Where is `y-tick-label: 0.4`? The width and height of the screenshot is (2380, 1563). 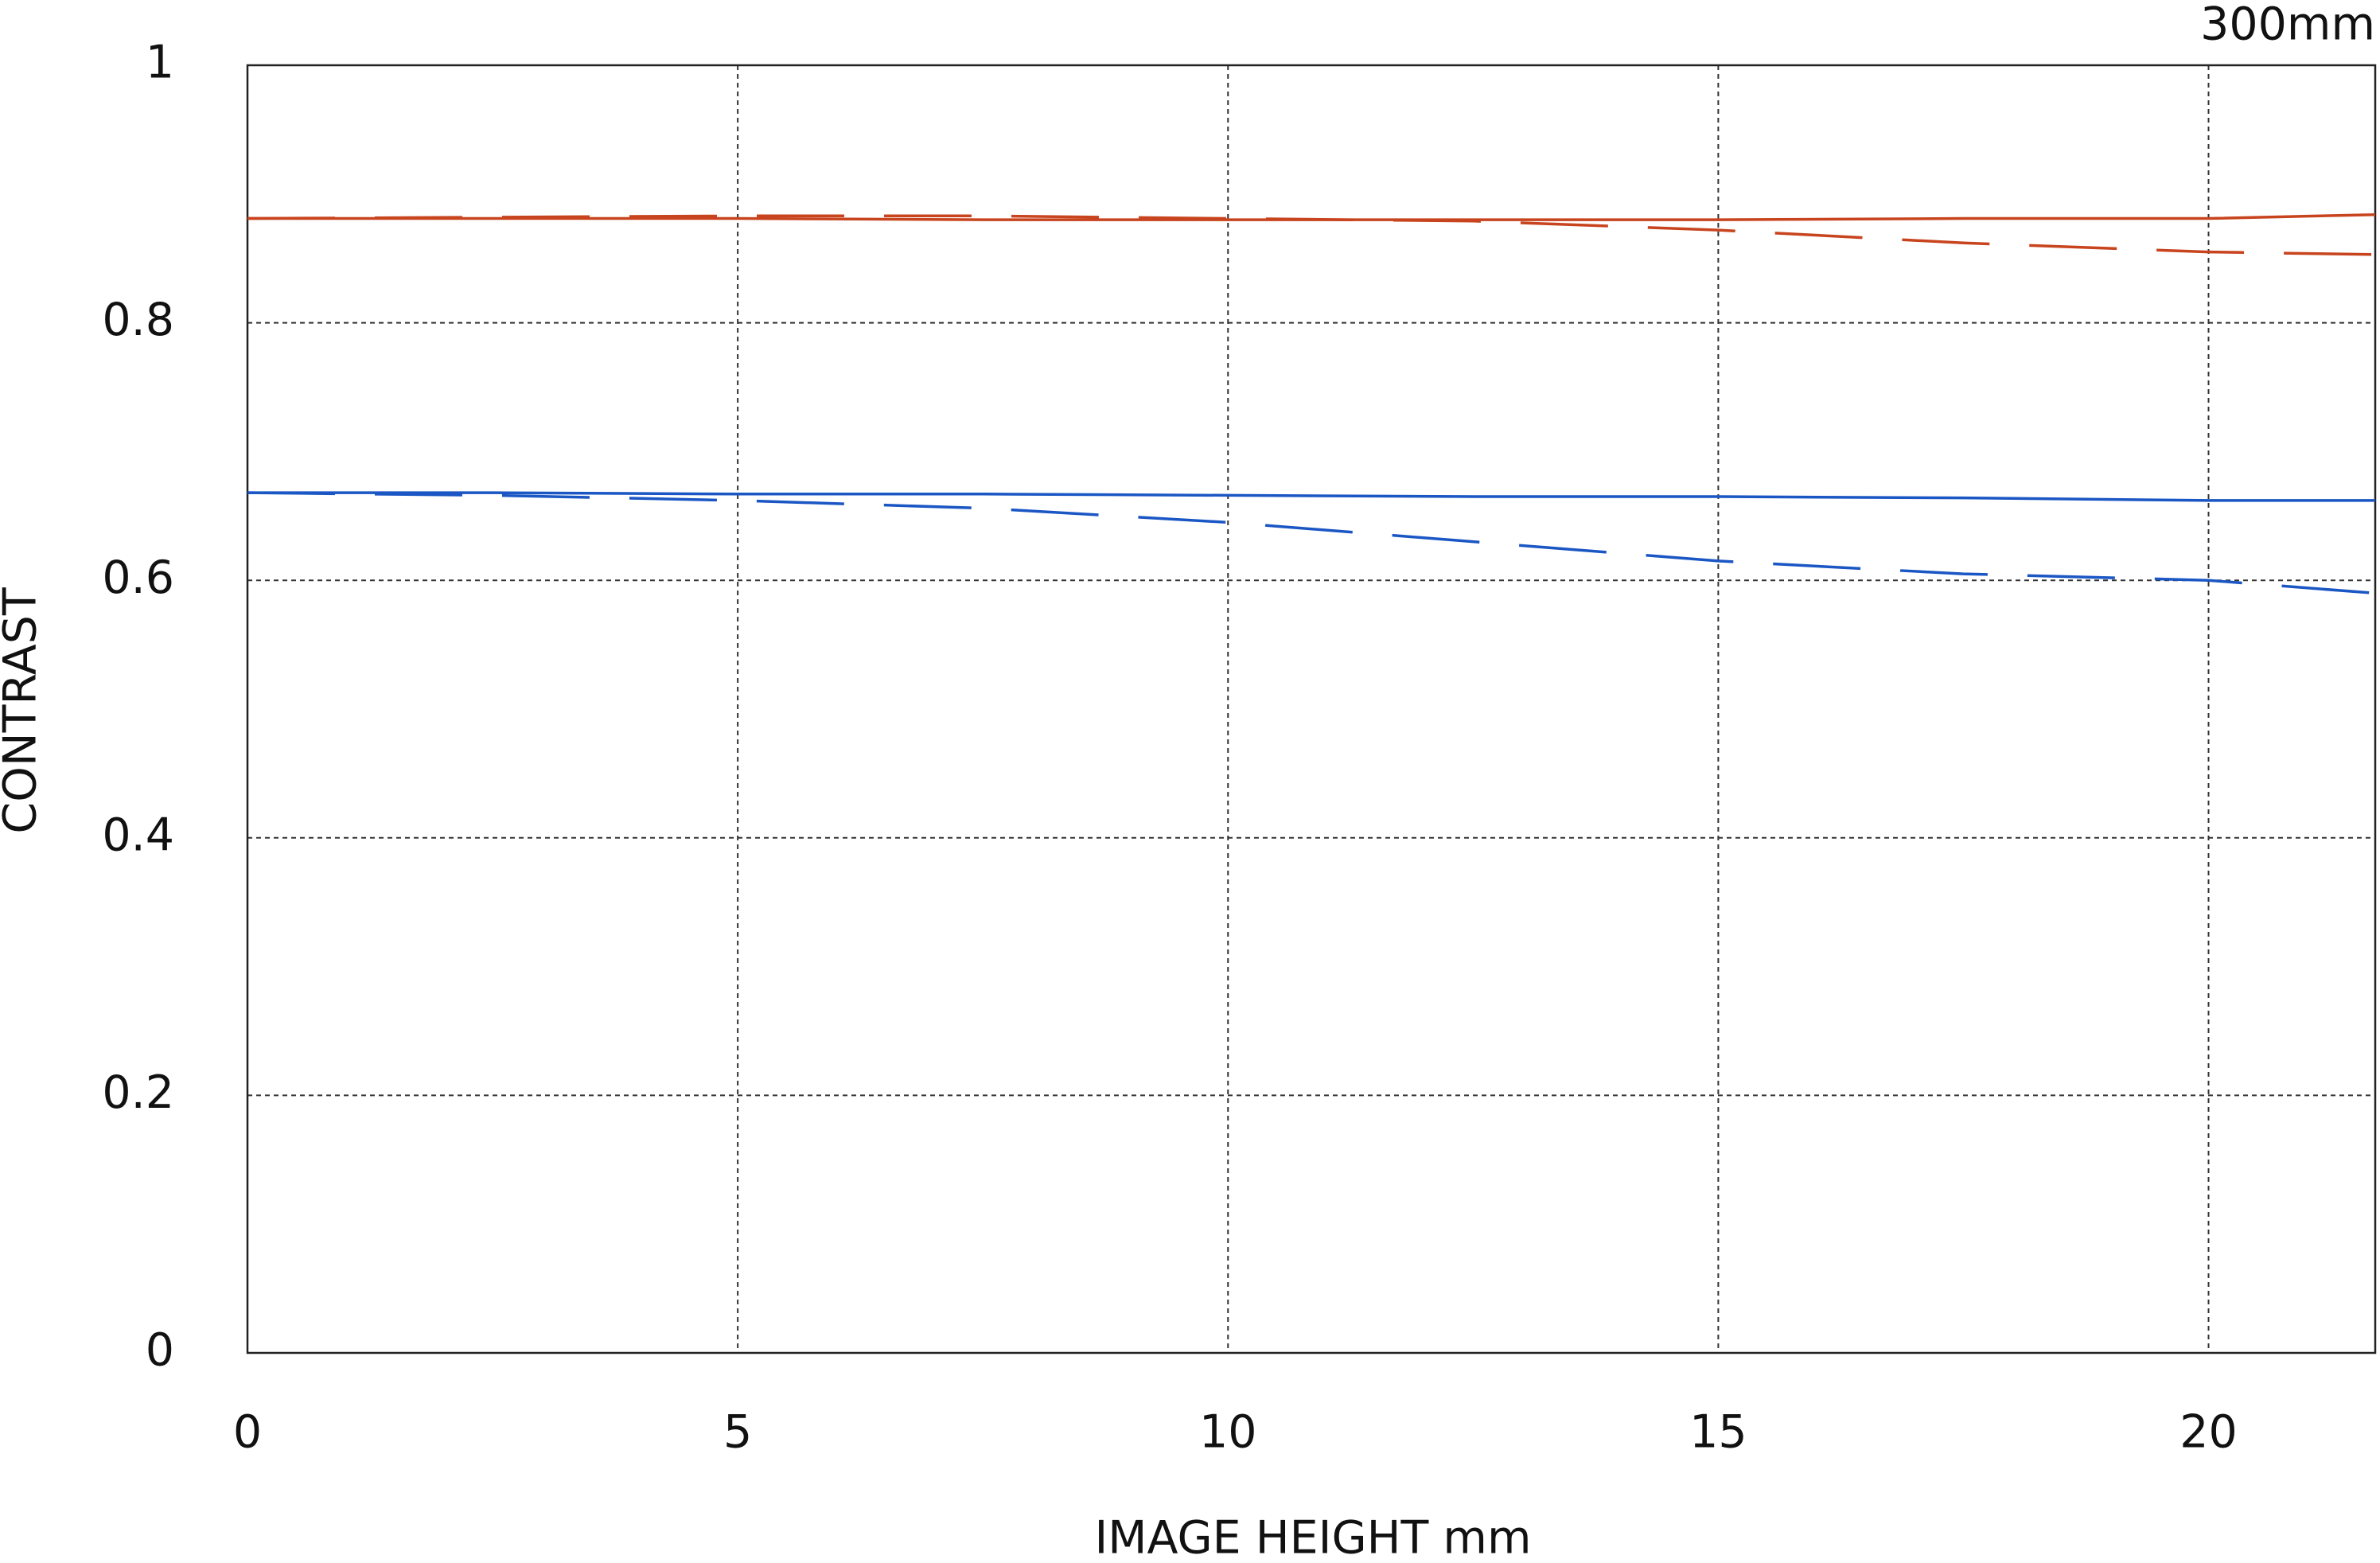 y-tick-label: 0.4 is located at coordinates (138, 835).